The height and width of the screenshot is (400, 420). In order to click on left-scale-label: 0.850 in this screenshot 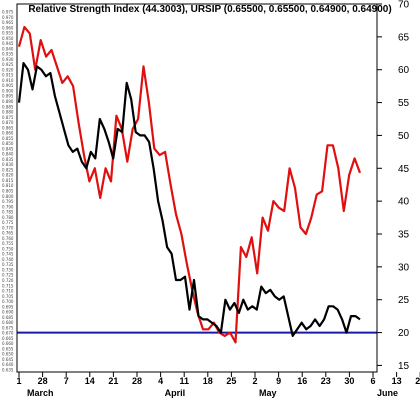, I will do `click(8, 143)`.